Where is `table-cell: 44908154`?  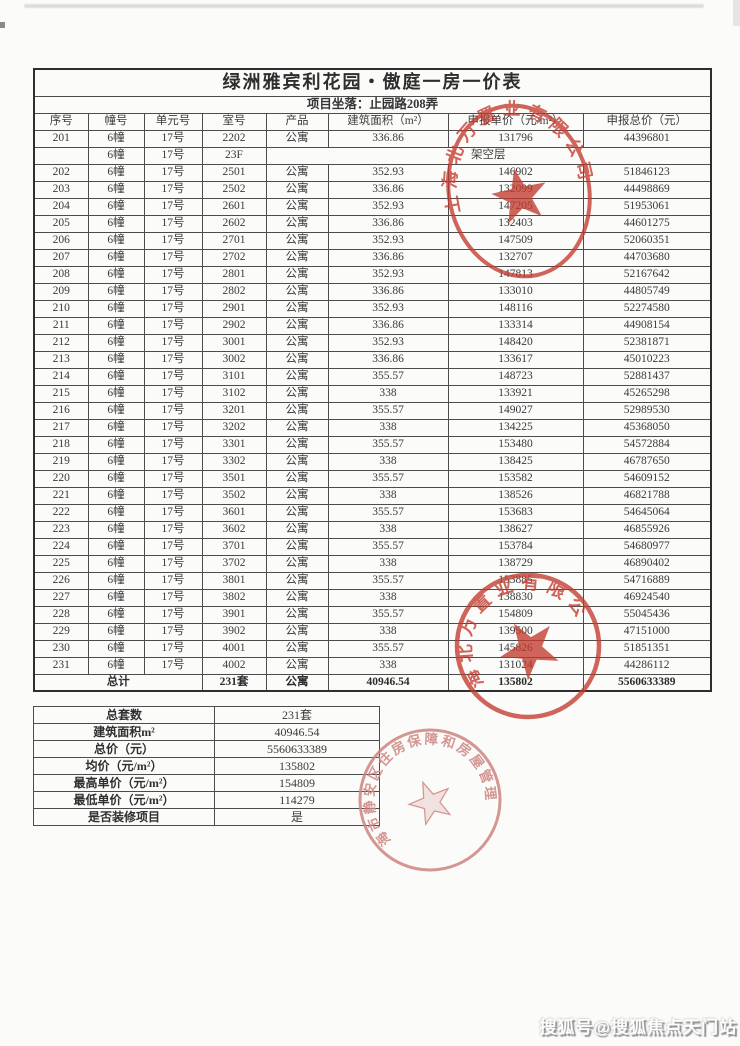 table-cell: 44908154 is located at coordinates (647, 325).